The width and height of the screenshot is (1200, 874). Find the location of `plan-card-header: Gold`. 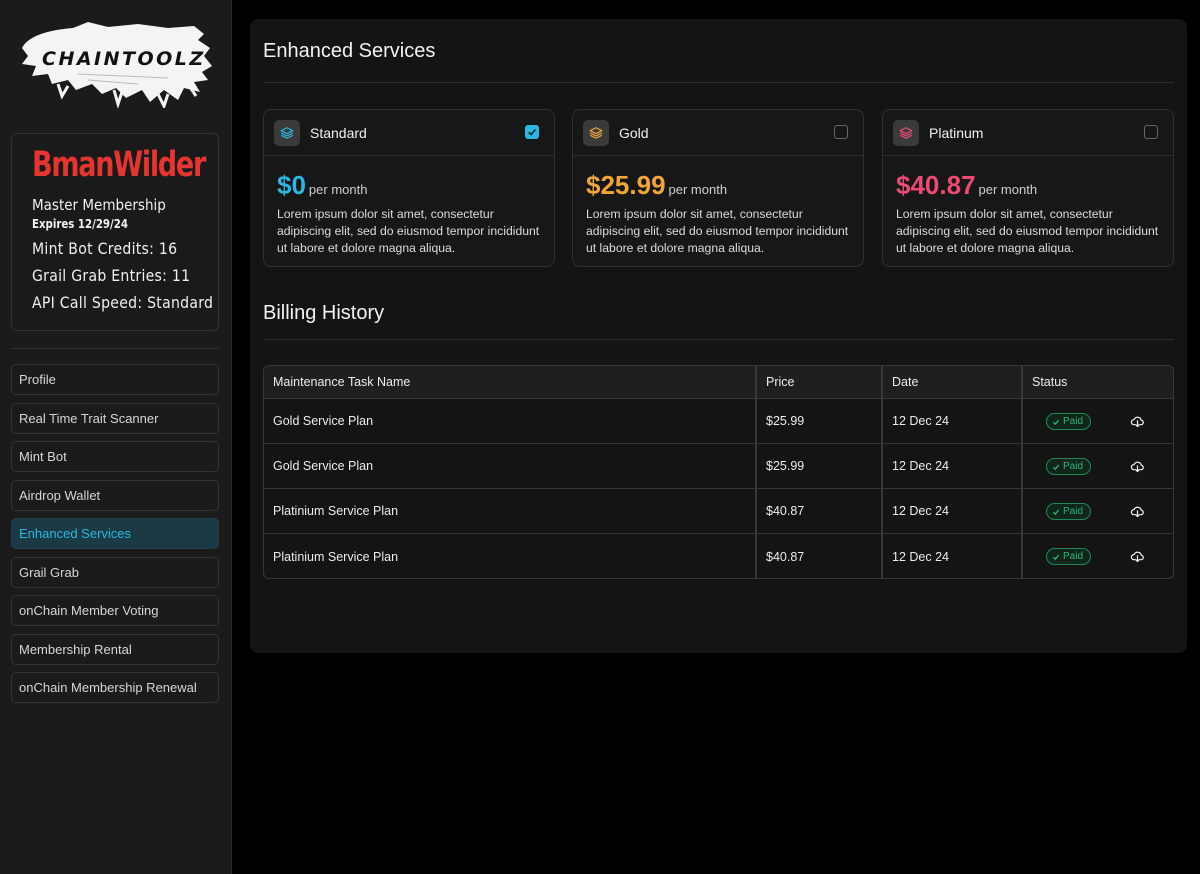

plan-card-header: Gold is located at coordinates (718, 133).